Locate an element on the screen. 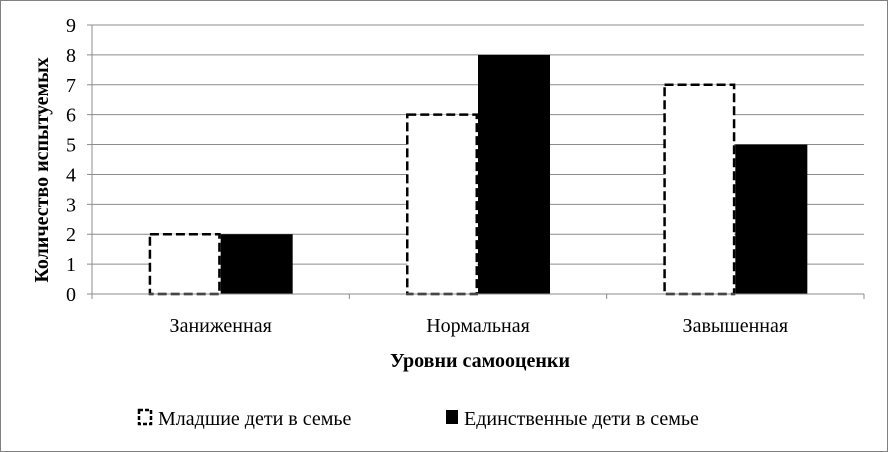 The image size is (888, 452). legend-label-only: Единственные дети в семье is located at coordinates (581, 419).